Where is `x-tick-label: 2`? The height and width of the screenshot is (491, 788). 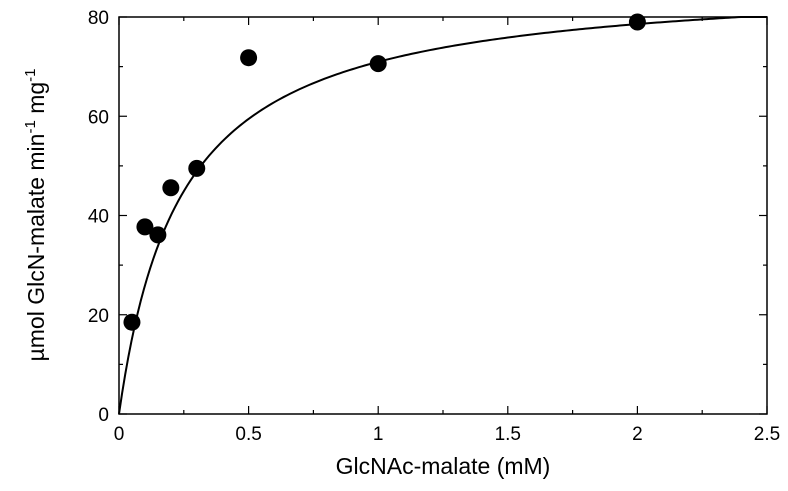 x-tick-label: 2 is located at coordinates (637, 434).